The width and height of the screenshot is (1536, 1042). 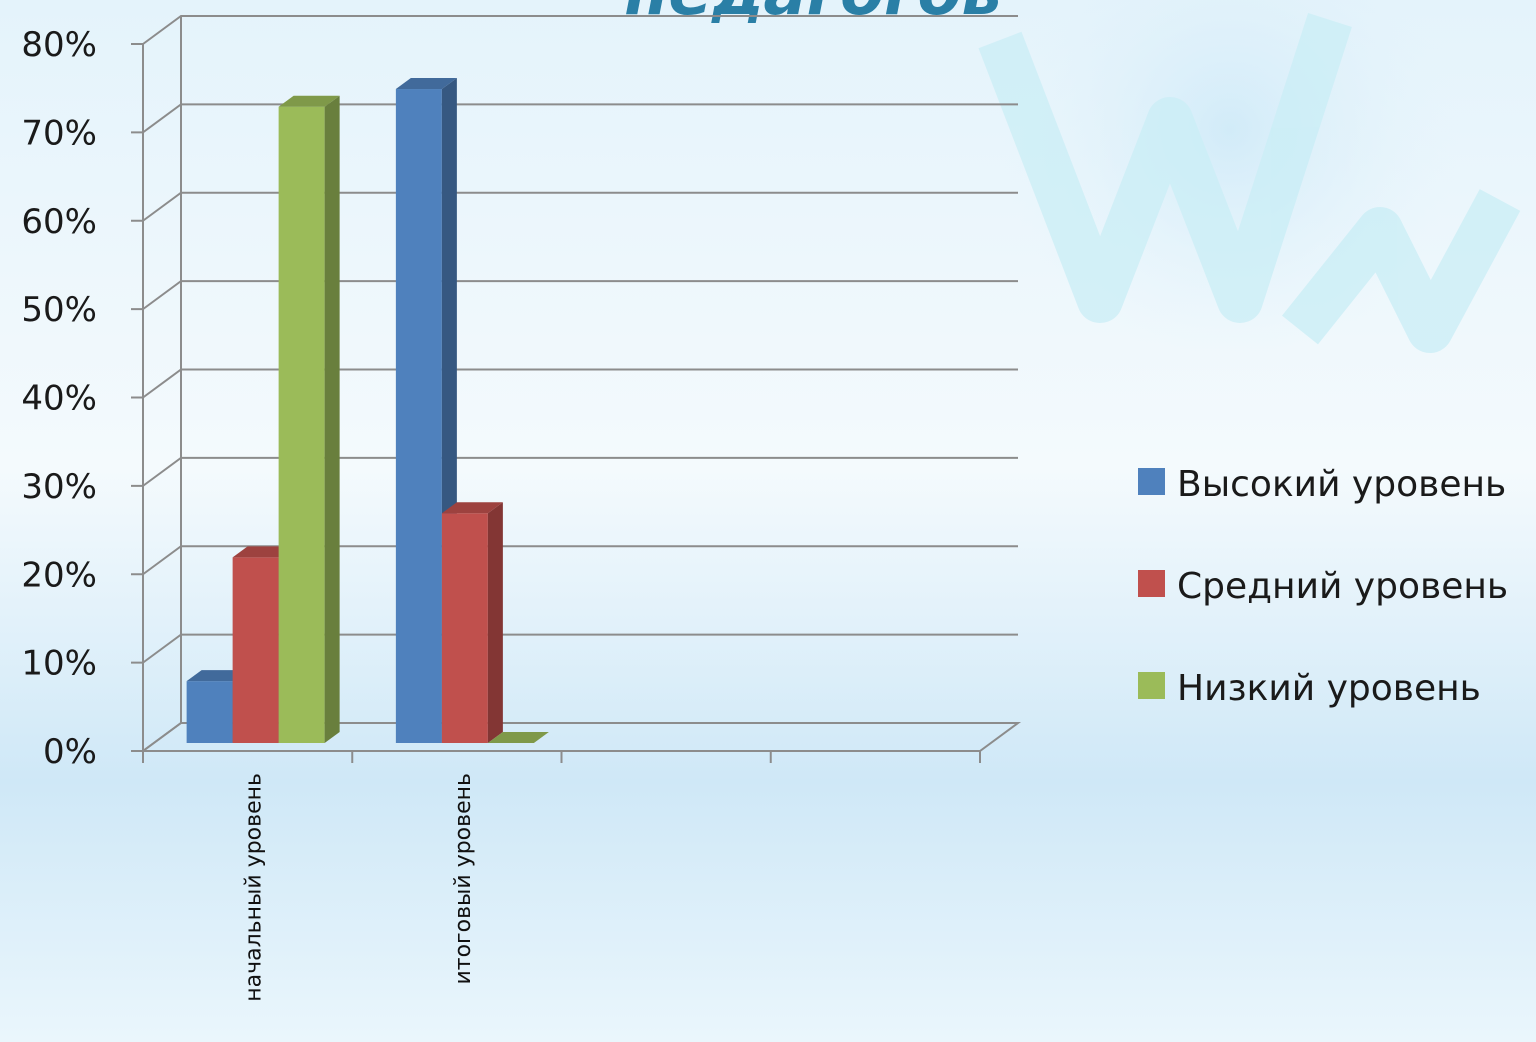 What do you see at coordinates (59, 575) in the screenshot?
I see `y-tick-label: 20%` at bounding box center [59, 575].